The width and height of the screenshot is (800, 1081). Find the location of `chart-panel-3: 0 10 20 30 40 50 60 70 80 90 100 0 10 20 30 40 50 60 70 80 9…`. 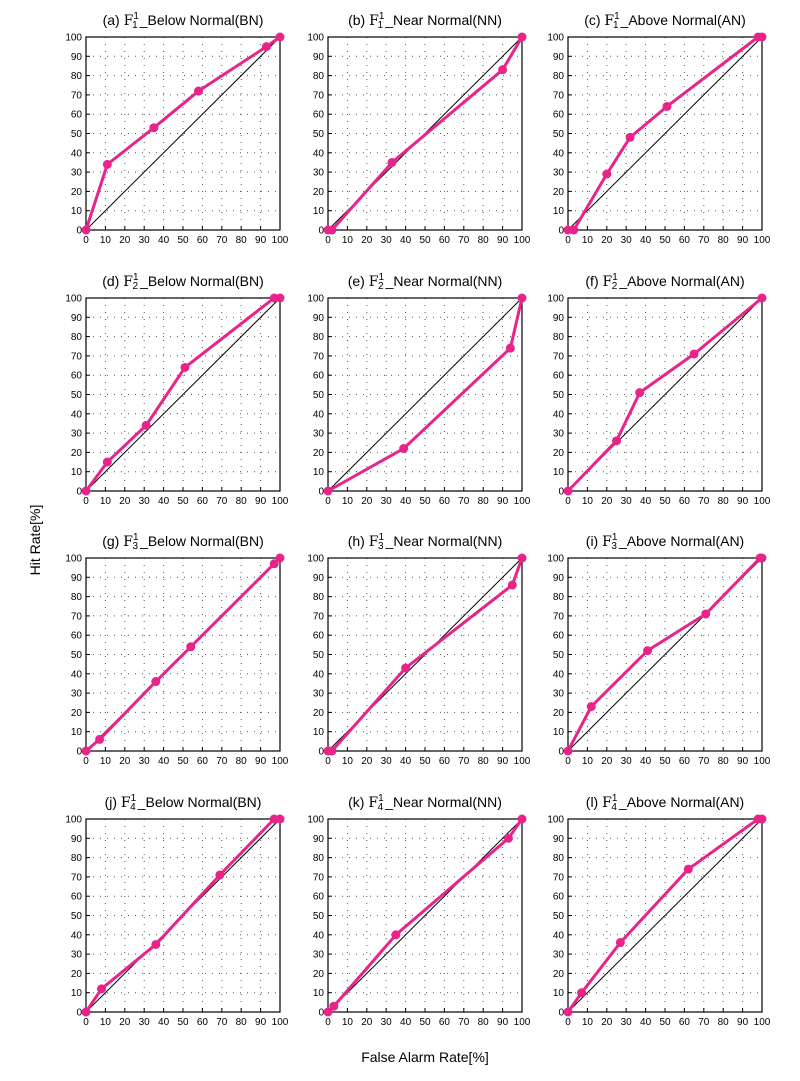

chart-panel-3: 0 10 20 30 40 50 60 70 80 90 100 0 10 20 30 40 50 60 70 80 9… is located at coordinates (658, 128).